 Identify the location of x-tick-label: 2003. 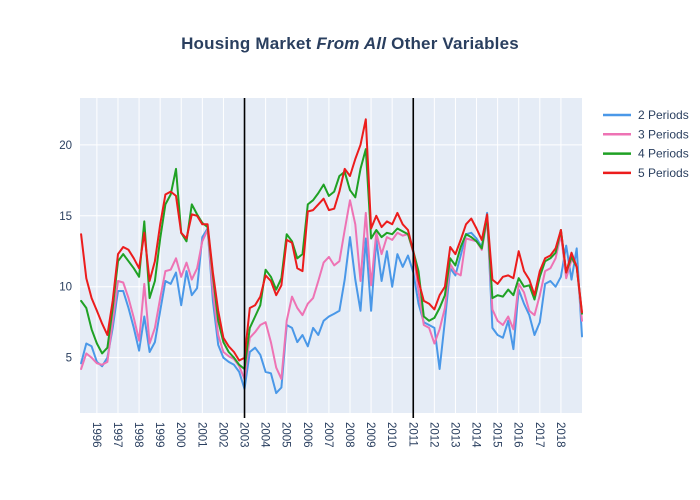
(244, 435).